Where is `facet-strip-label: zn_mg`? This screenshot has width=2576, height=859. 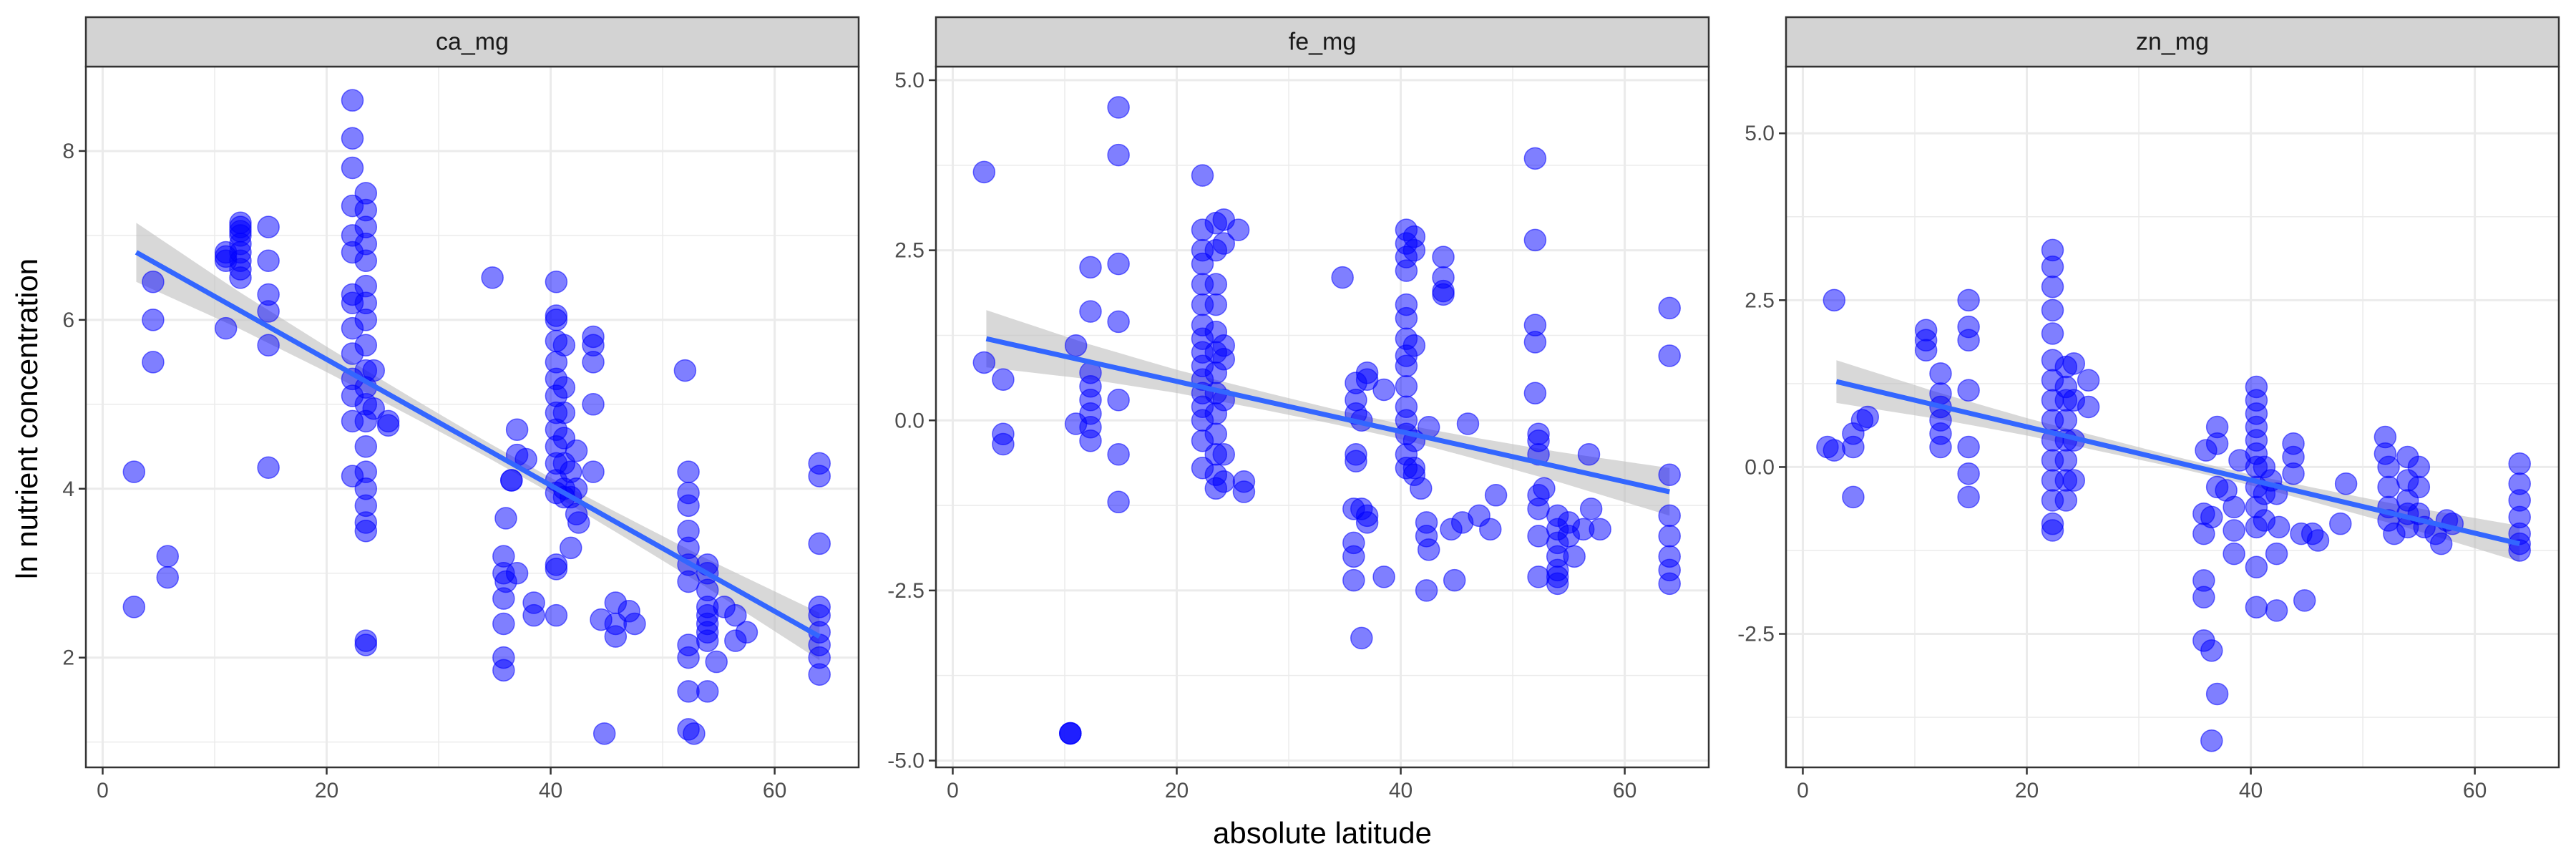 facet-strip-label: zn_mg is located at coordinates (2172, 42).